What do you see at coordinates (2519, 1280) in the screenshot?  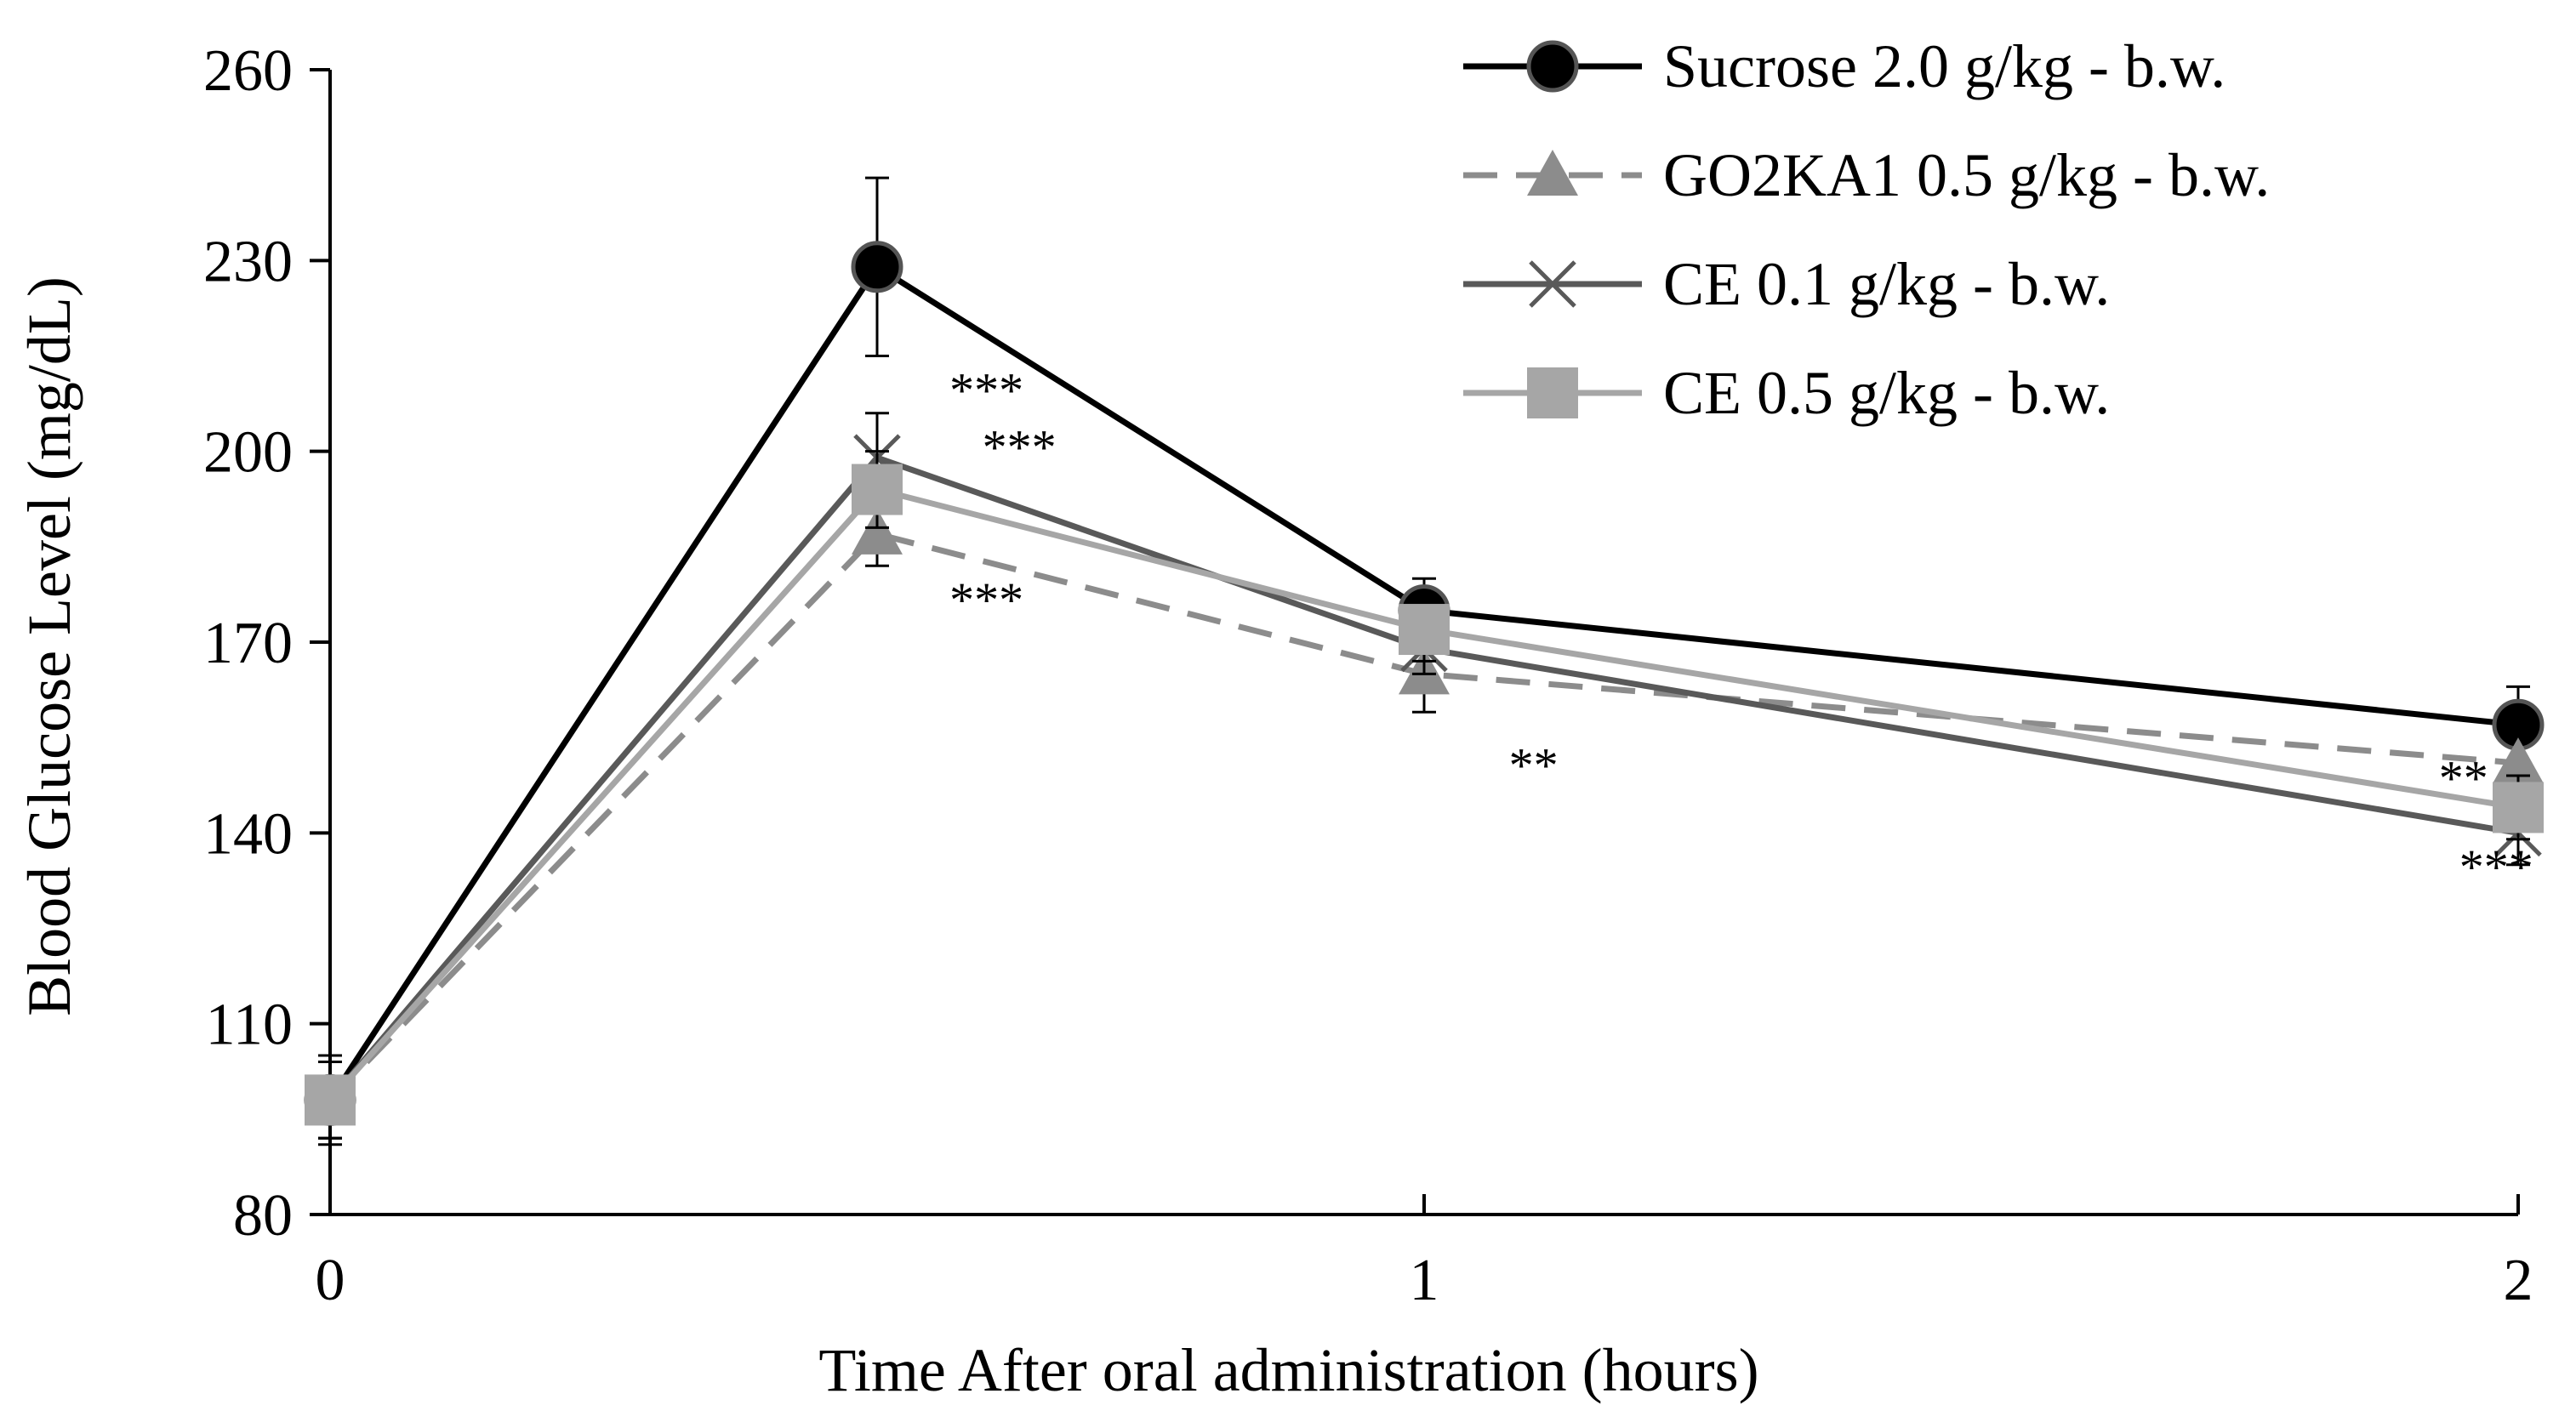 I see `x-tick-label: 2` at bounding box center [2519, 1280].